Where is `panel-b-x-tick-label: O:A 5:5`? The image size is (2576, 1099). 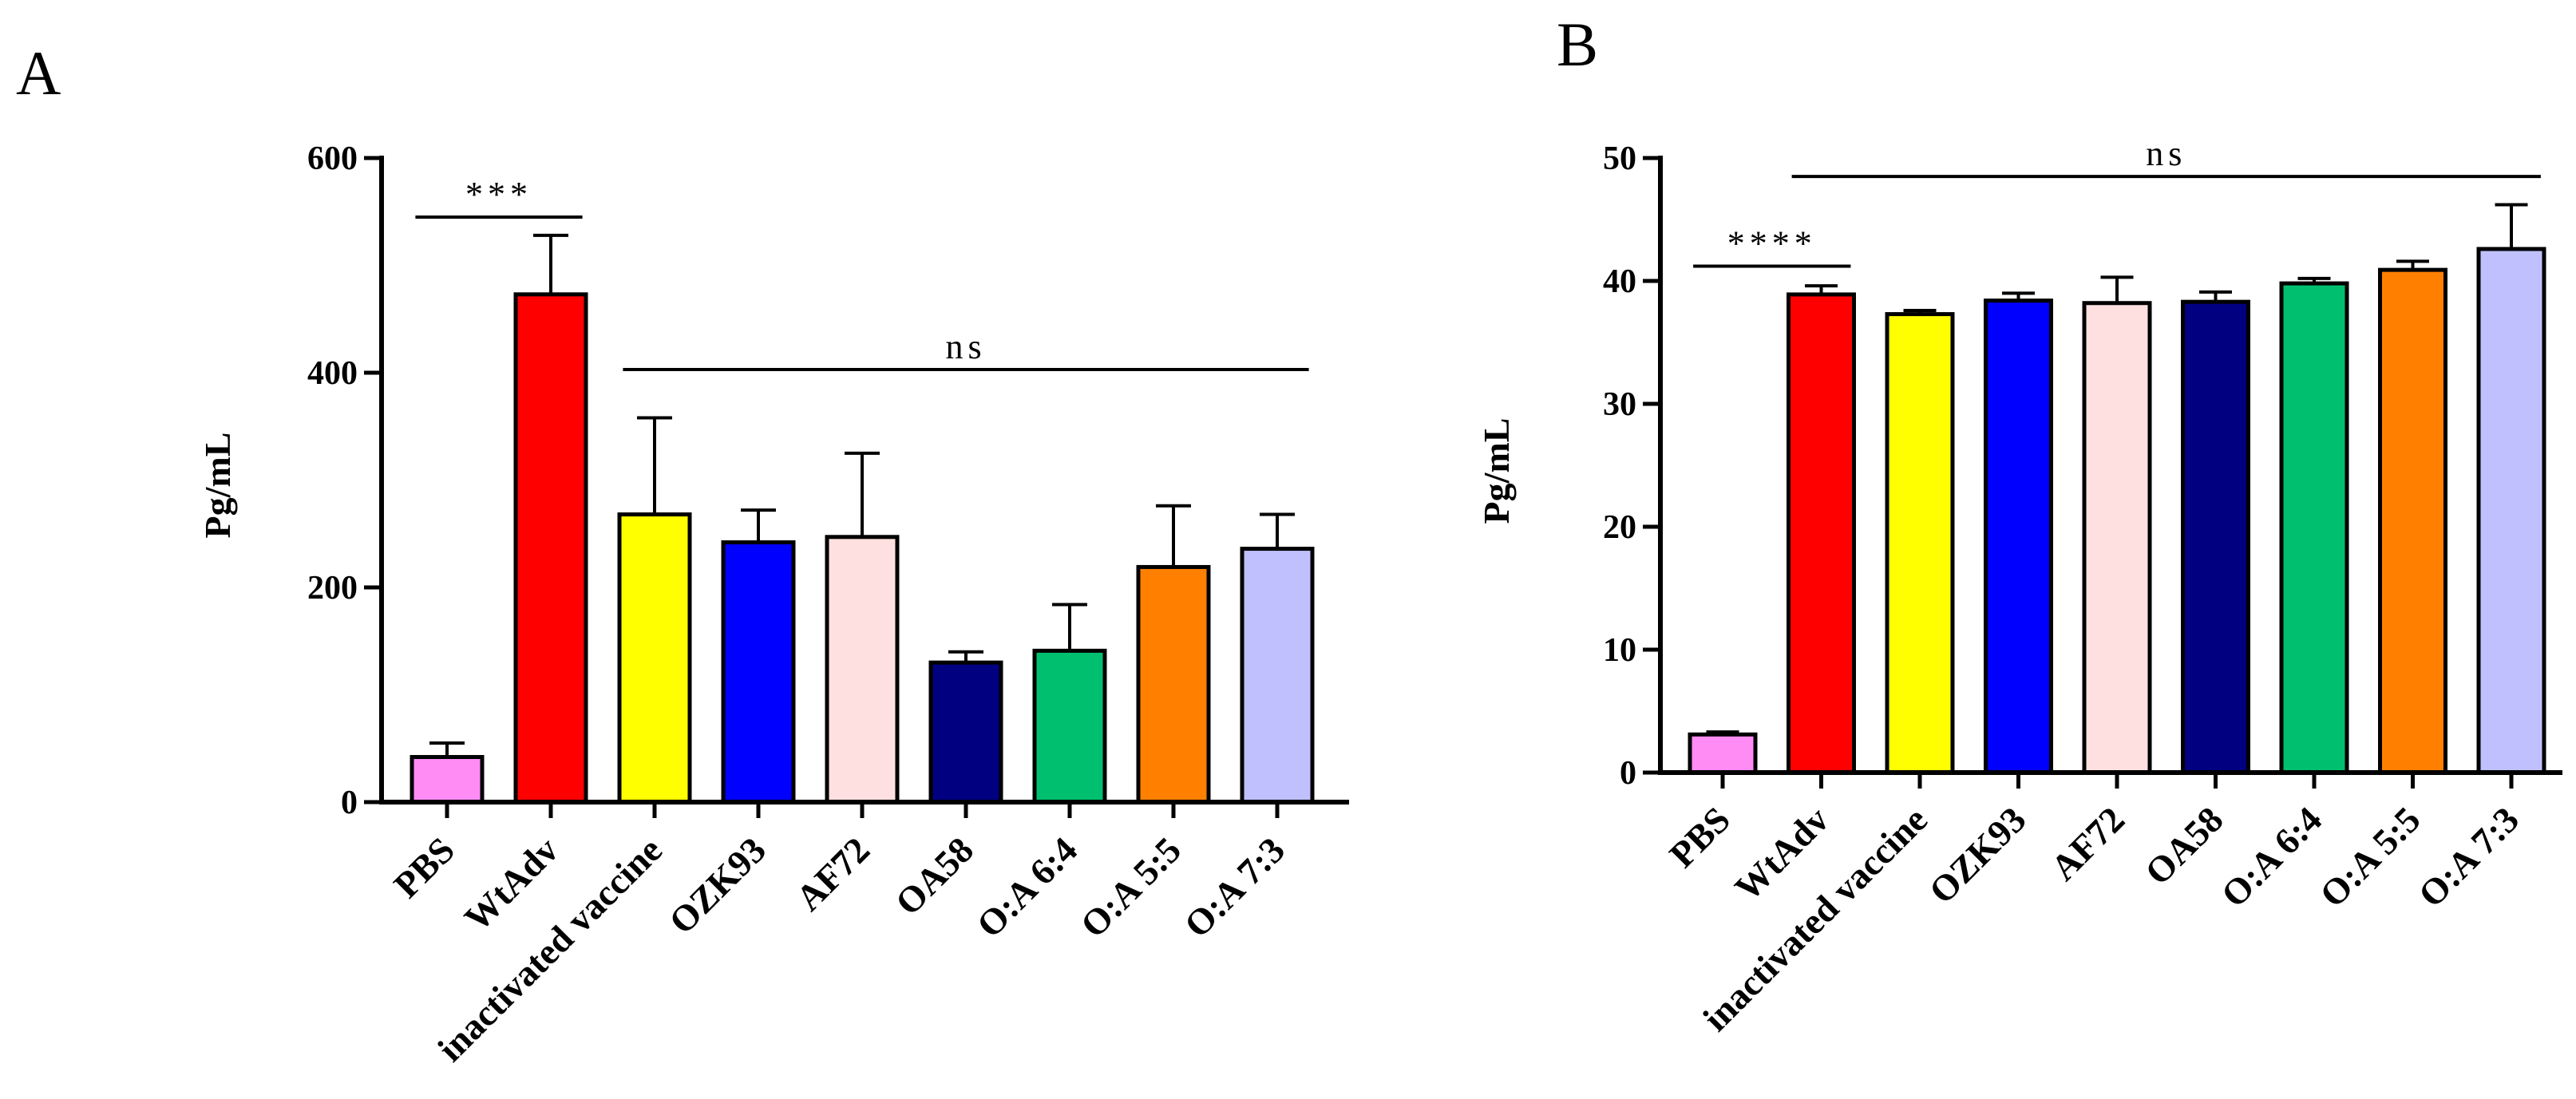 panel-b-x-tick-label: O:A 5:5 is located at coordinates (2370, 857).